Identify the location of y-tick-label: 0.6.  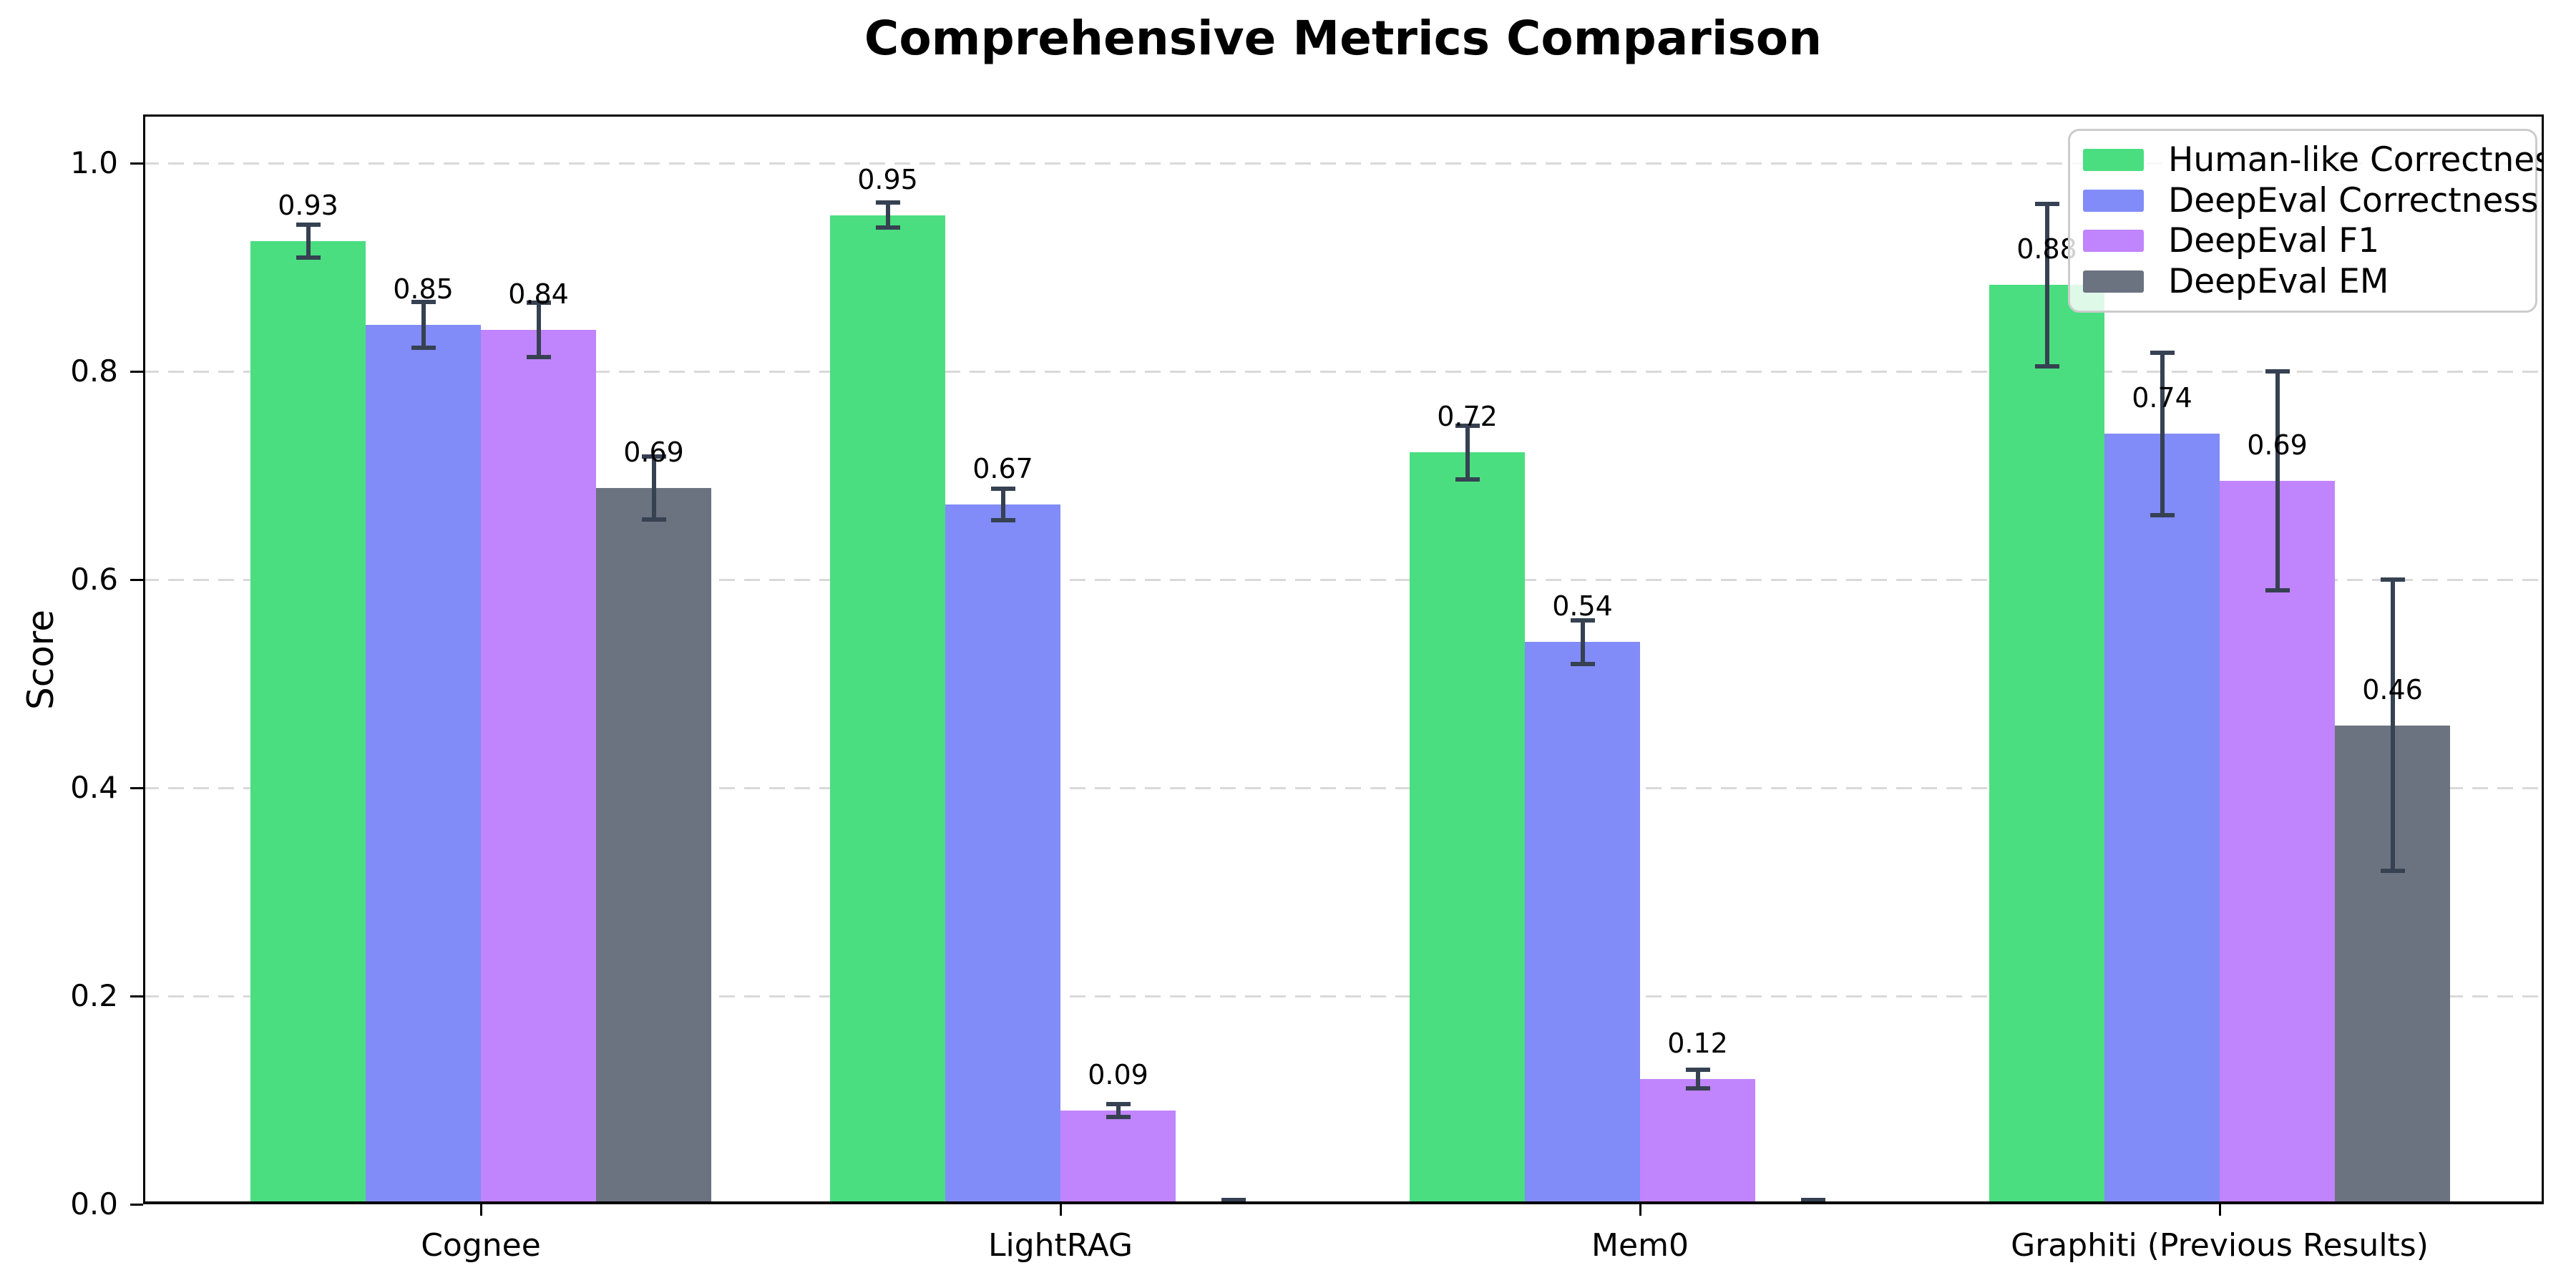
(94, 579).